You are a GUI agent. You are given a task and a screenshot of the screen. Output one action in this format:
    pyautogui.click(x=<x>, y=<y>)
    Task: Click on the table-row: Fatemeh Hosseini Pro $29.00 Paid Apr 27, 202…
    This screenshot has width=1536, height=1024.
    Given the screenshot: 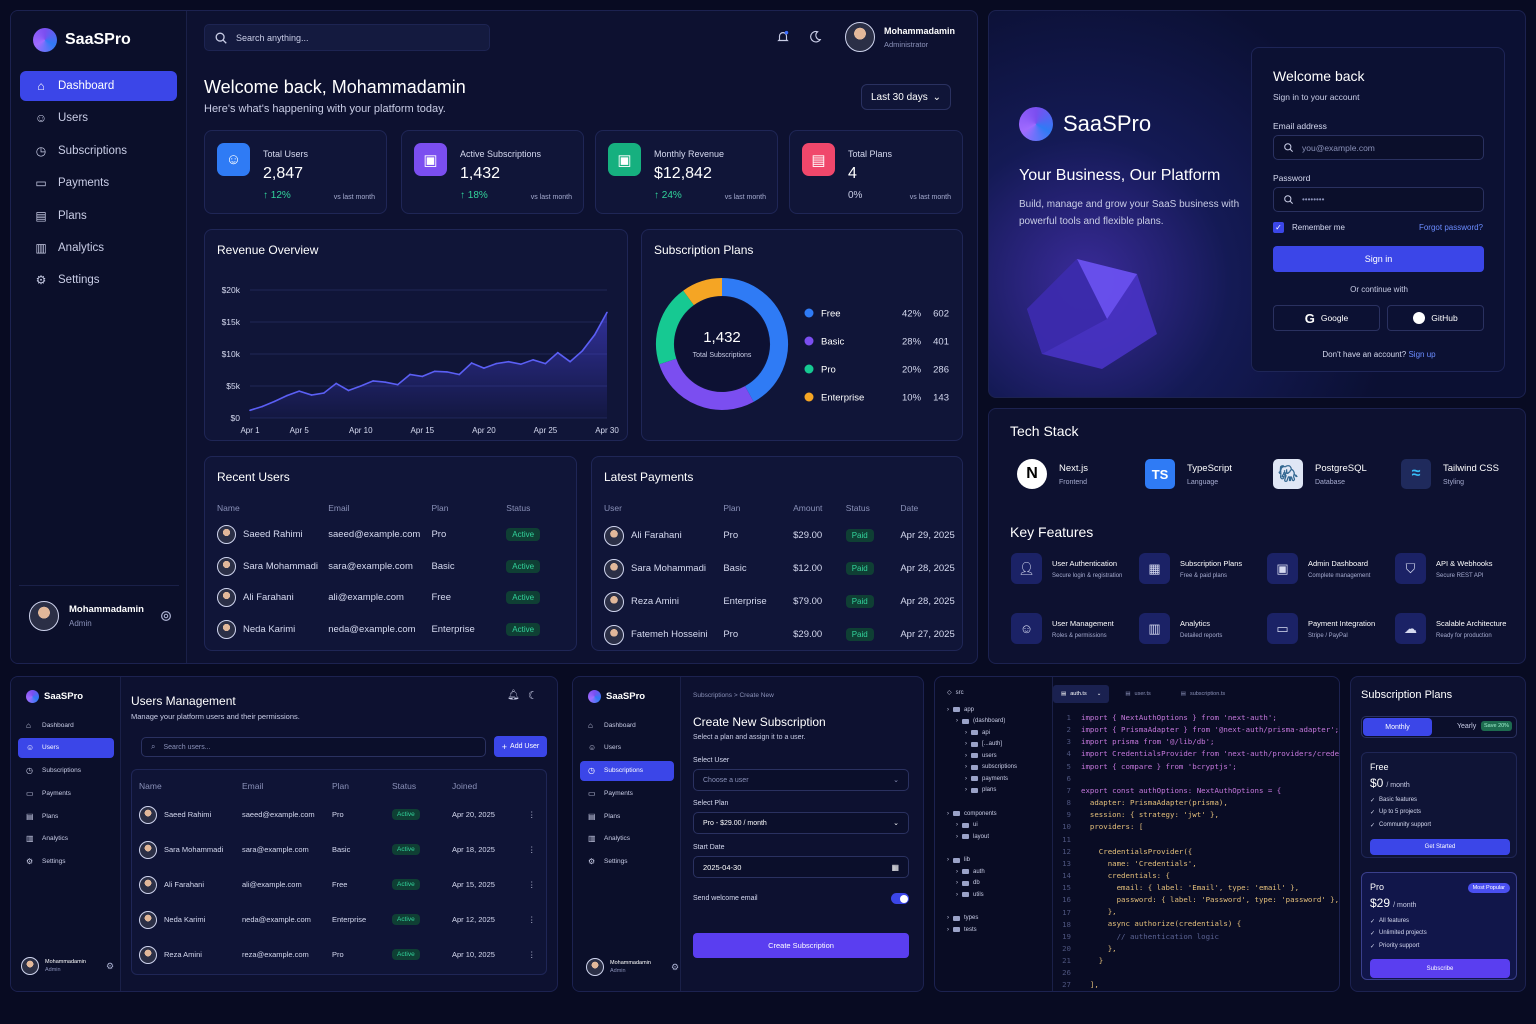 What is the action you would take?
    pyautogui.click(x=780, y=634)
    